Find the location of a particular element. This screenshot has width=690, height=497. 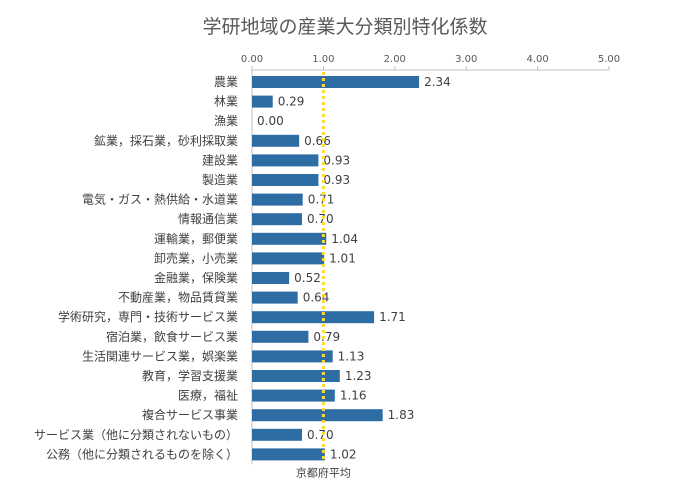

reference-line-label: 京都府平均 is located at coordinates (323, 472).